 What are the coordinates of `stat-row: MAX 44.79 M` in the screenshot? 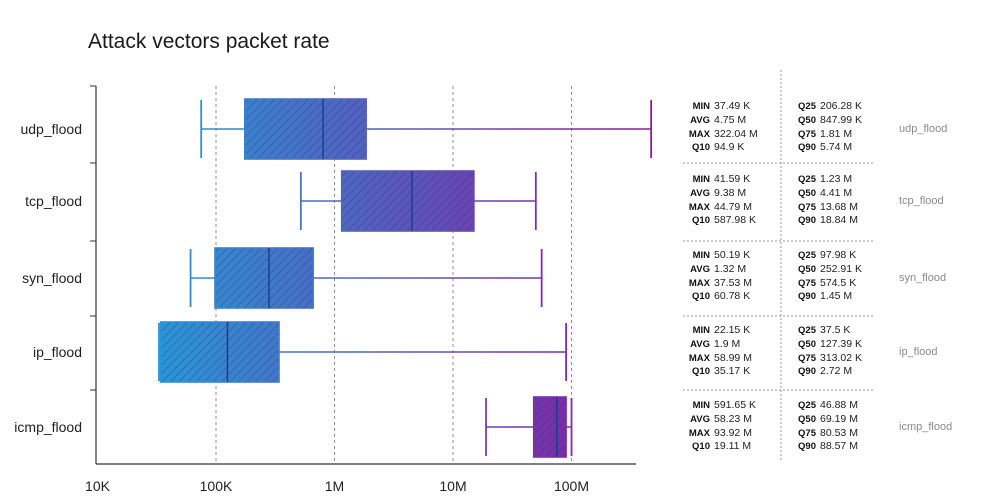 It's located at (714, 208).